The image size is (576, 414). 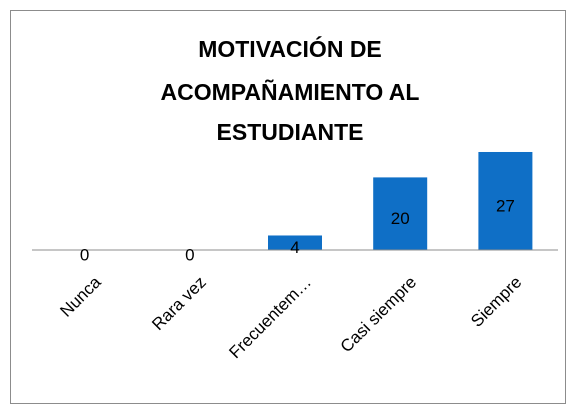 I want to click on chart-title: MOTIVACIÓN DE, so click(x=290, y=48).